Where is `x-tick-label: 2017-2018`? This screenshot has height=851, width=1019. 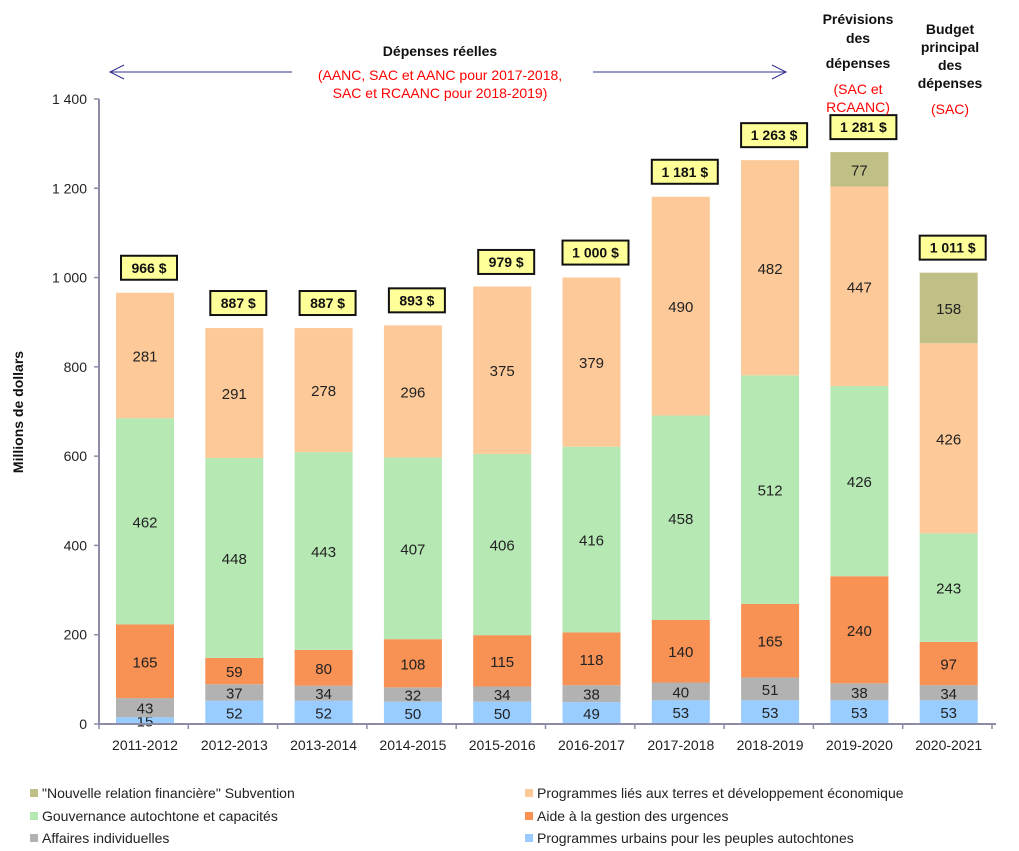
x-tick-label: 2017-2018 is located at coordinates (680, 745).